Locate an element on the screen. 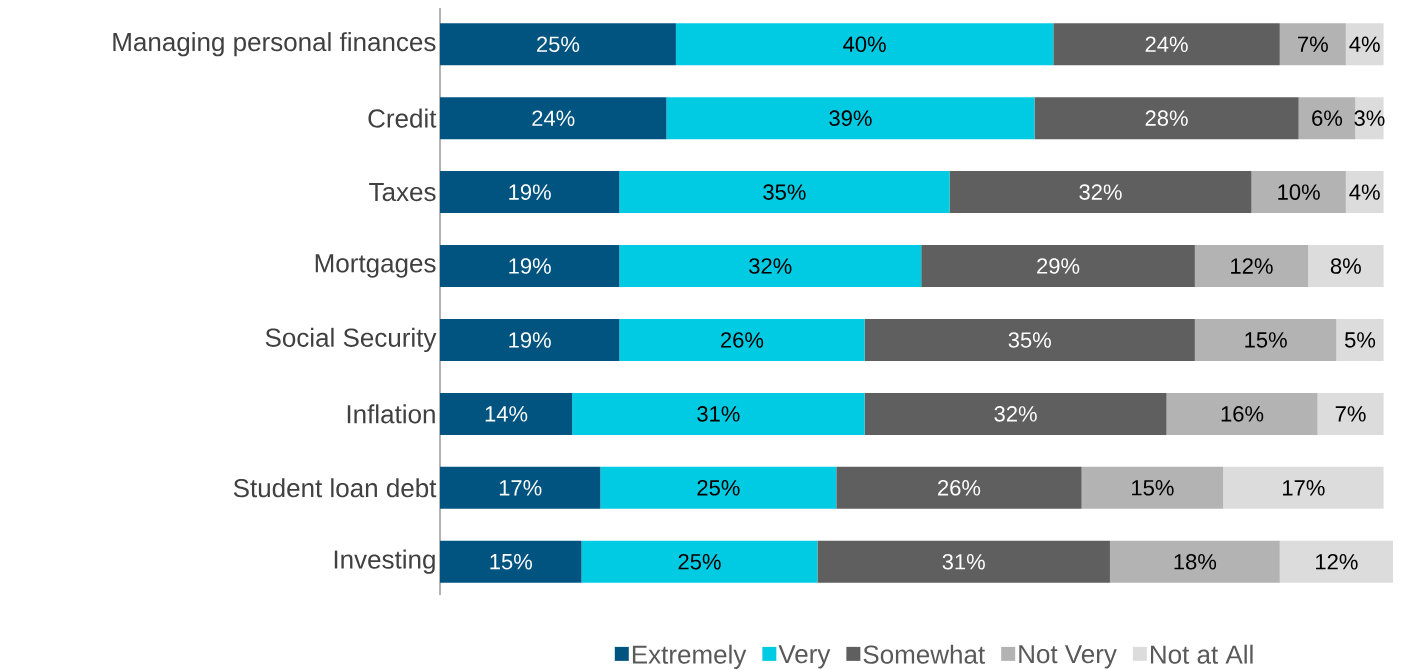 This screenshot has height=670, width=1413. y-tick-label: Managing personal finances is located at coordinates (274, 44).